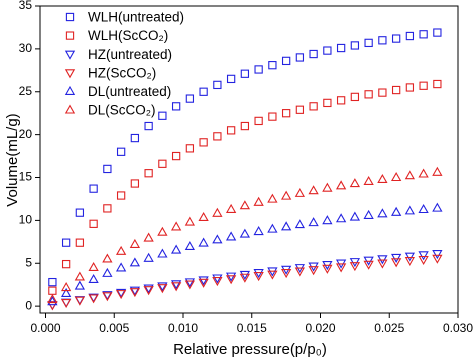  Describe the element at coordinates (122, 72) in the screenshot. I see `legend-text: HZ(ScCO₂)` at that location.